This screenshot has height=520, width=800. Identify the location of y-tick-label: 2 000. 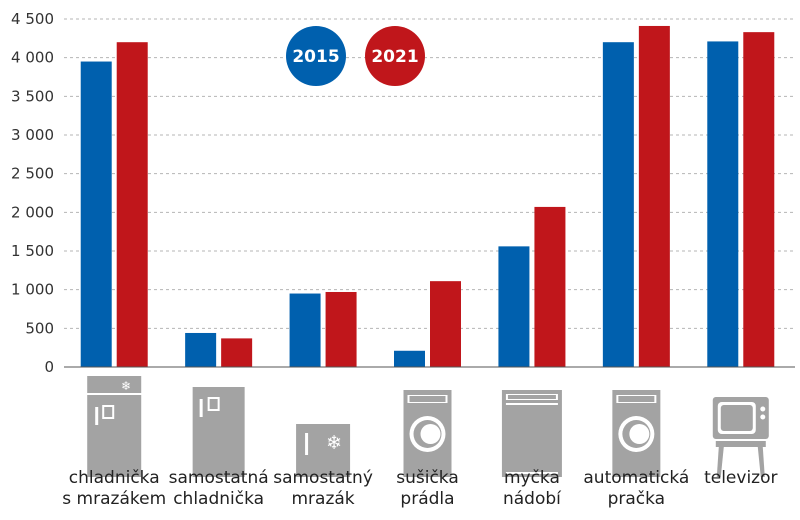
(32, 212).